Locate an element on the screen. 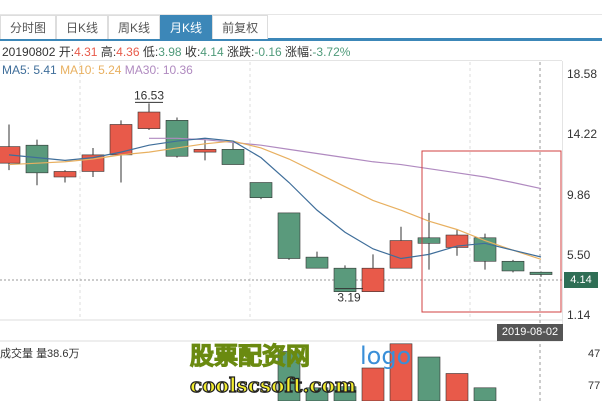 The image size is (602, 401). open-label: 开 is located at coordinates (64, 52).